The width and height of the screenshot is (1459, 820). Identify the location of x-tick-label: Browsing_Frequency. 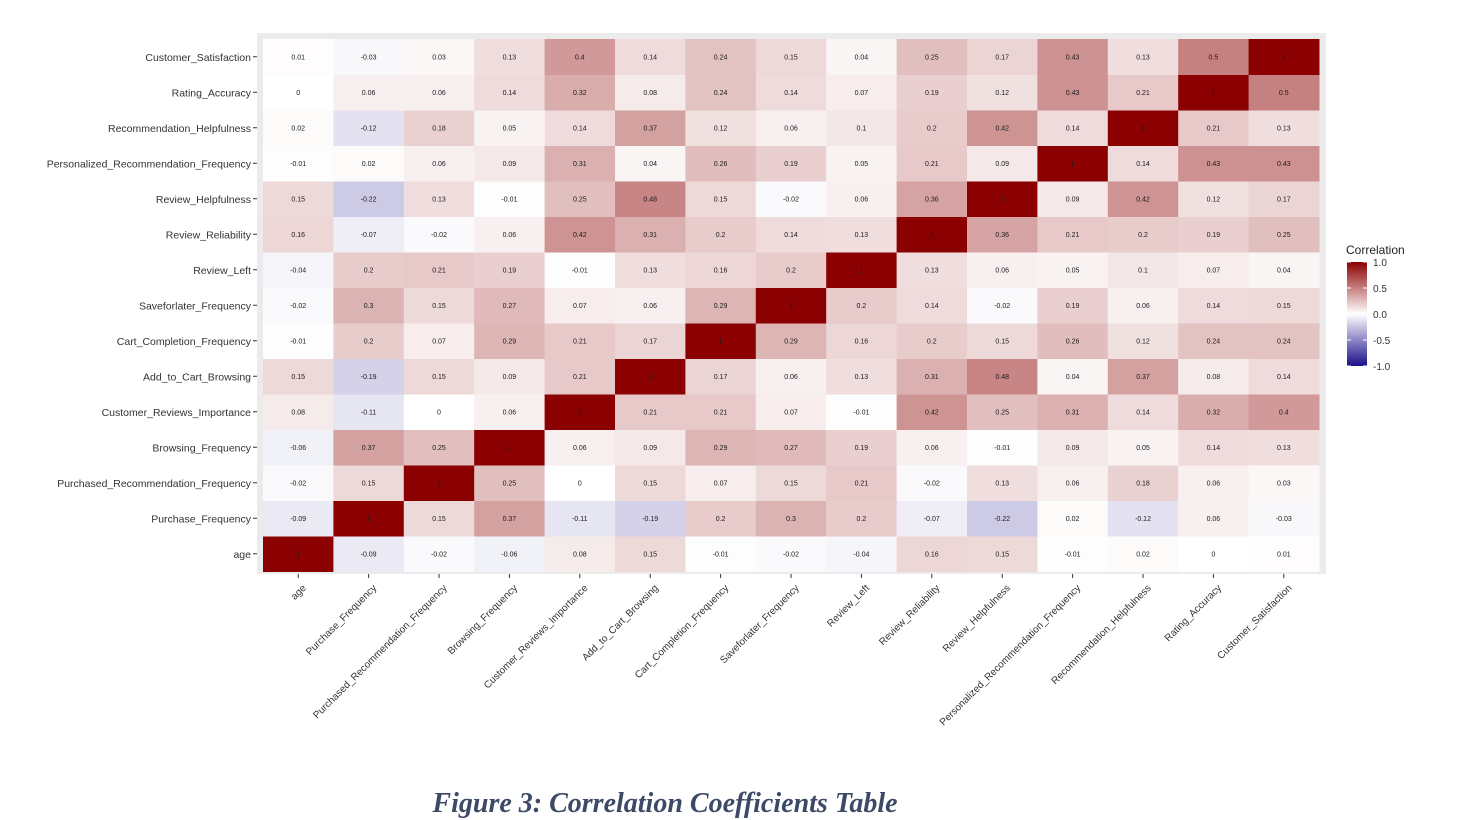
(483, 620).